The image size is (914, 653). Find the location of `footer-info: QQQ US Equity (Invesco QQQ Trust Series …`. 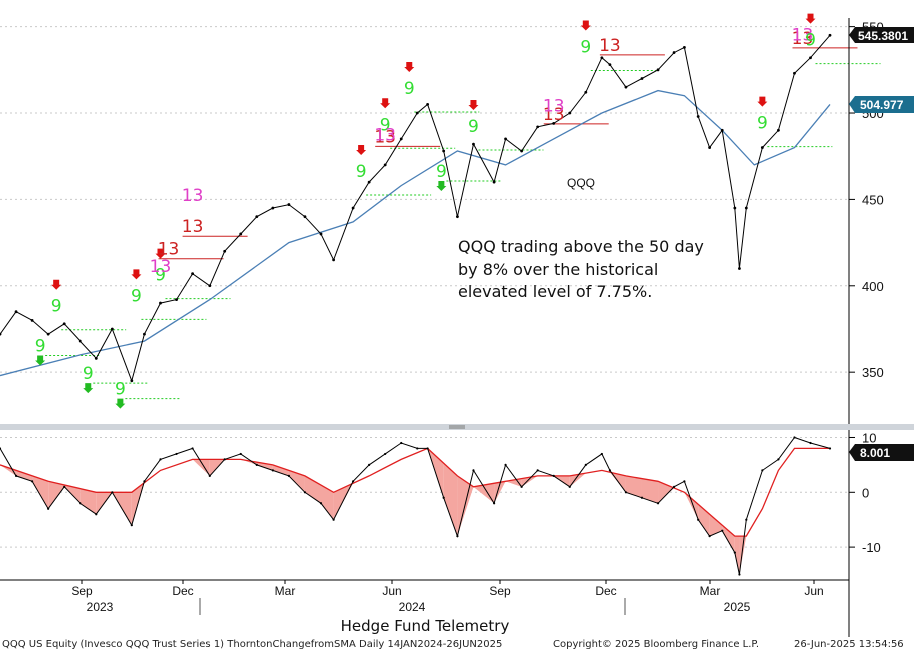

footer-info: QQQ US Equity (Invesco QQQ Trust Series … is located at coordinates (252, 644).